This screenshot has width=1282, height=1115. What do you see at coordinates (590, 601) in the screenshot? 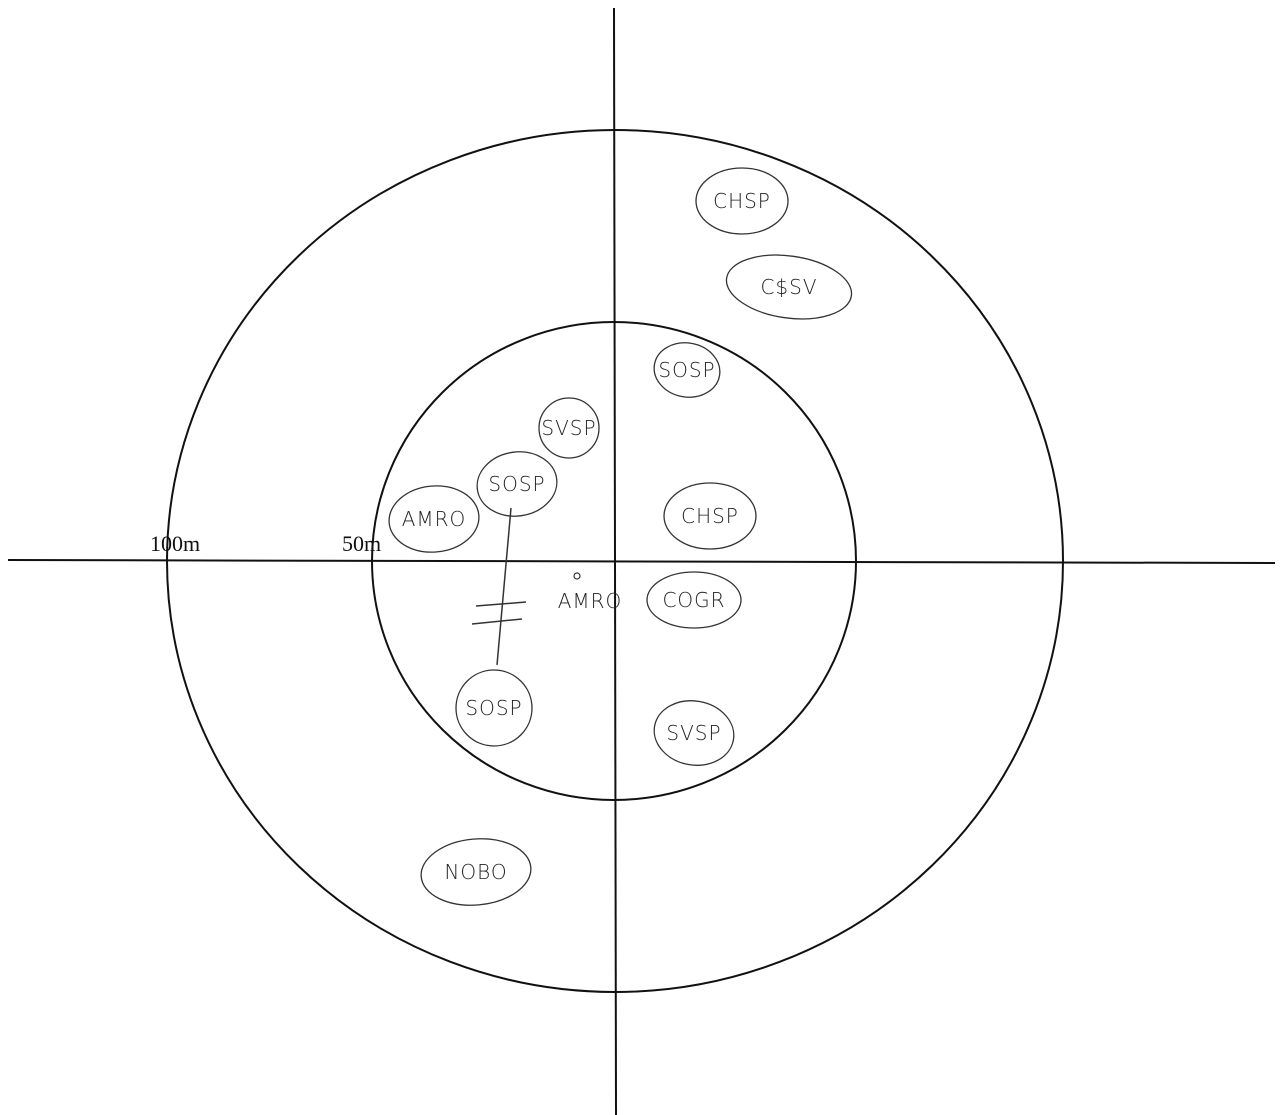
I see `center-label: AMRO` at bounding box center [590, 601].